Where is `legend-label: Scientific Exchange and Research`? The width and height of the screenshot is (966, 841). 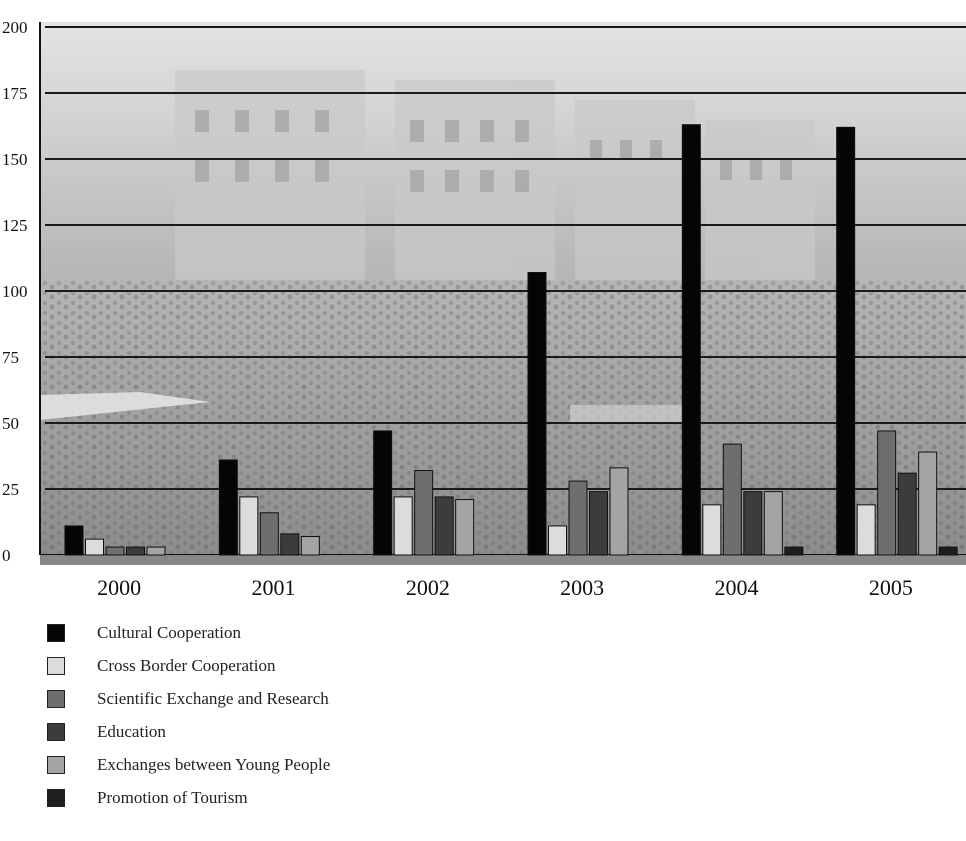 legend-label: Scientific Exchange and Research is located at coordinates (213, 698).